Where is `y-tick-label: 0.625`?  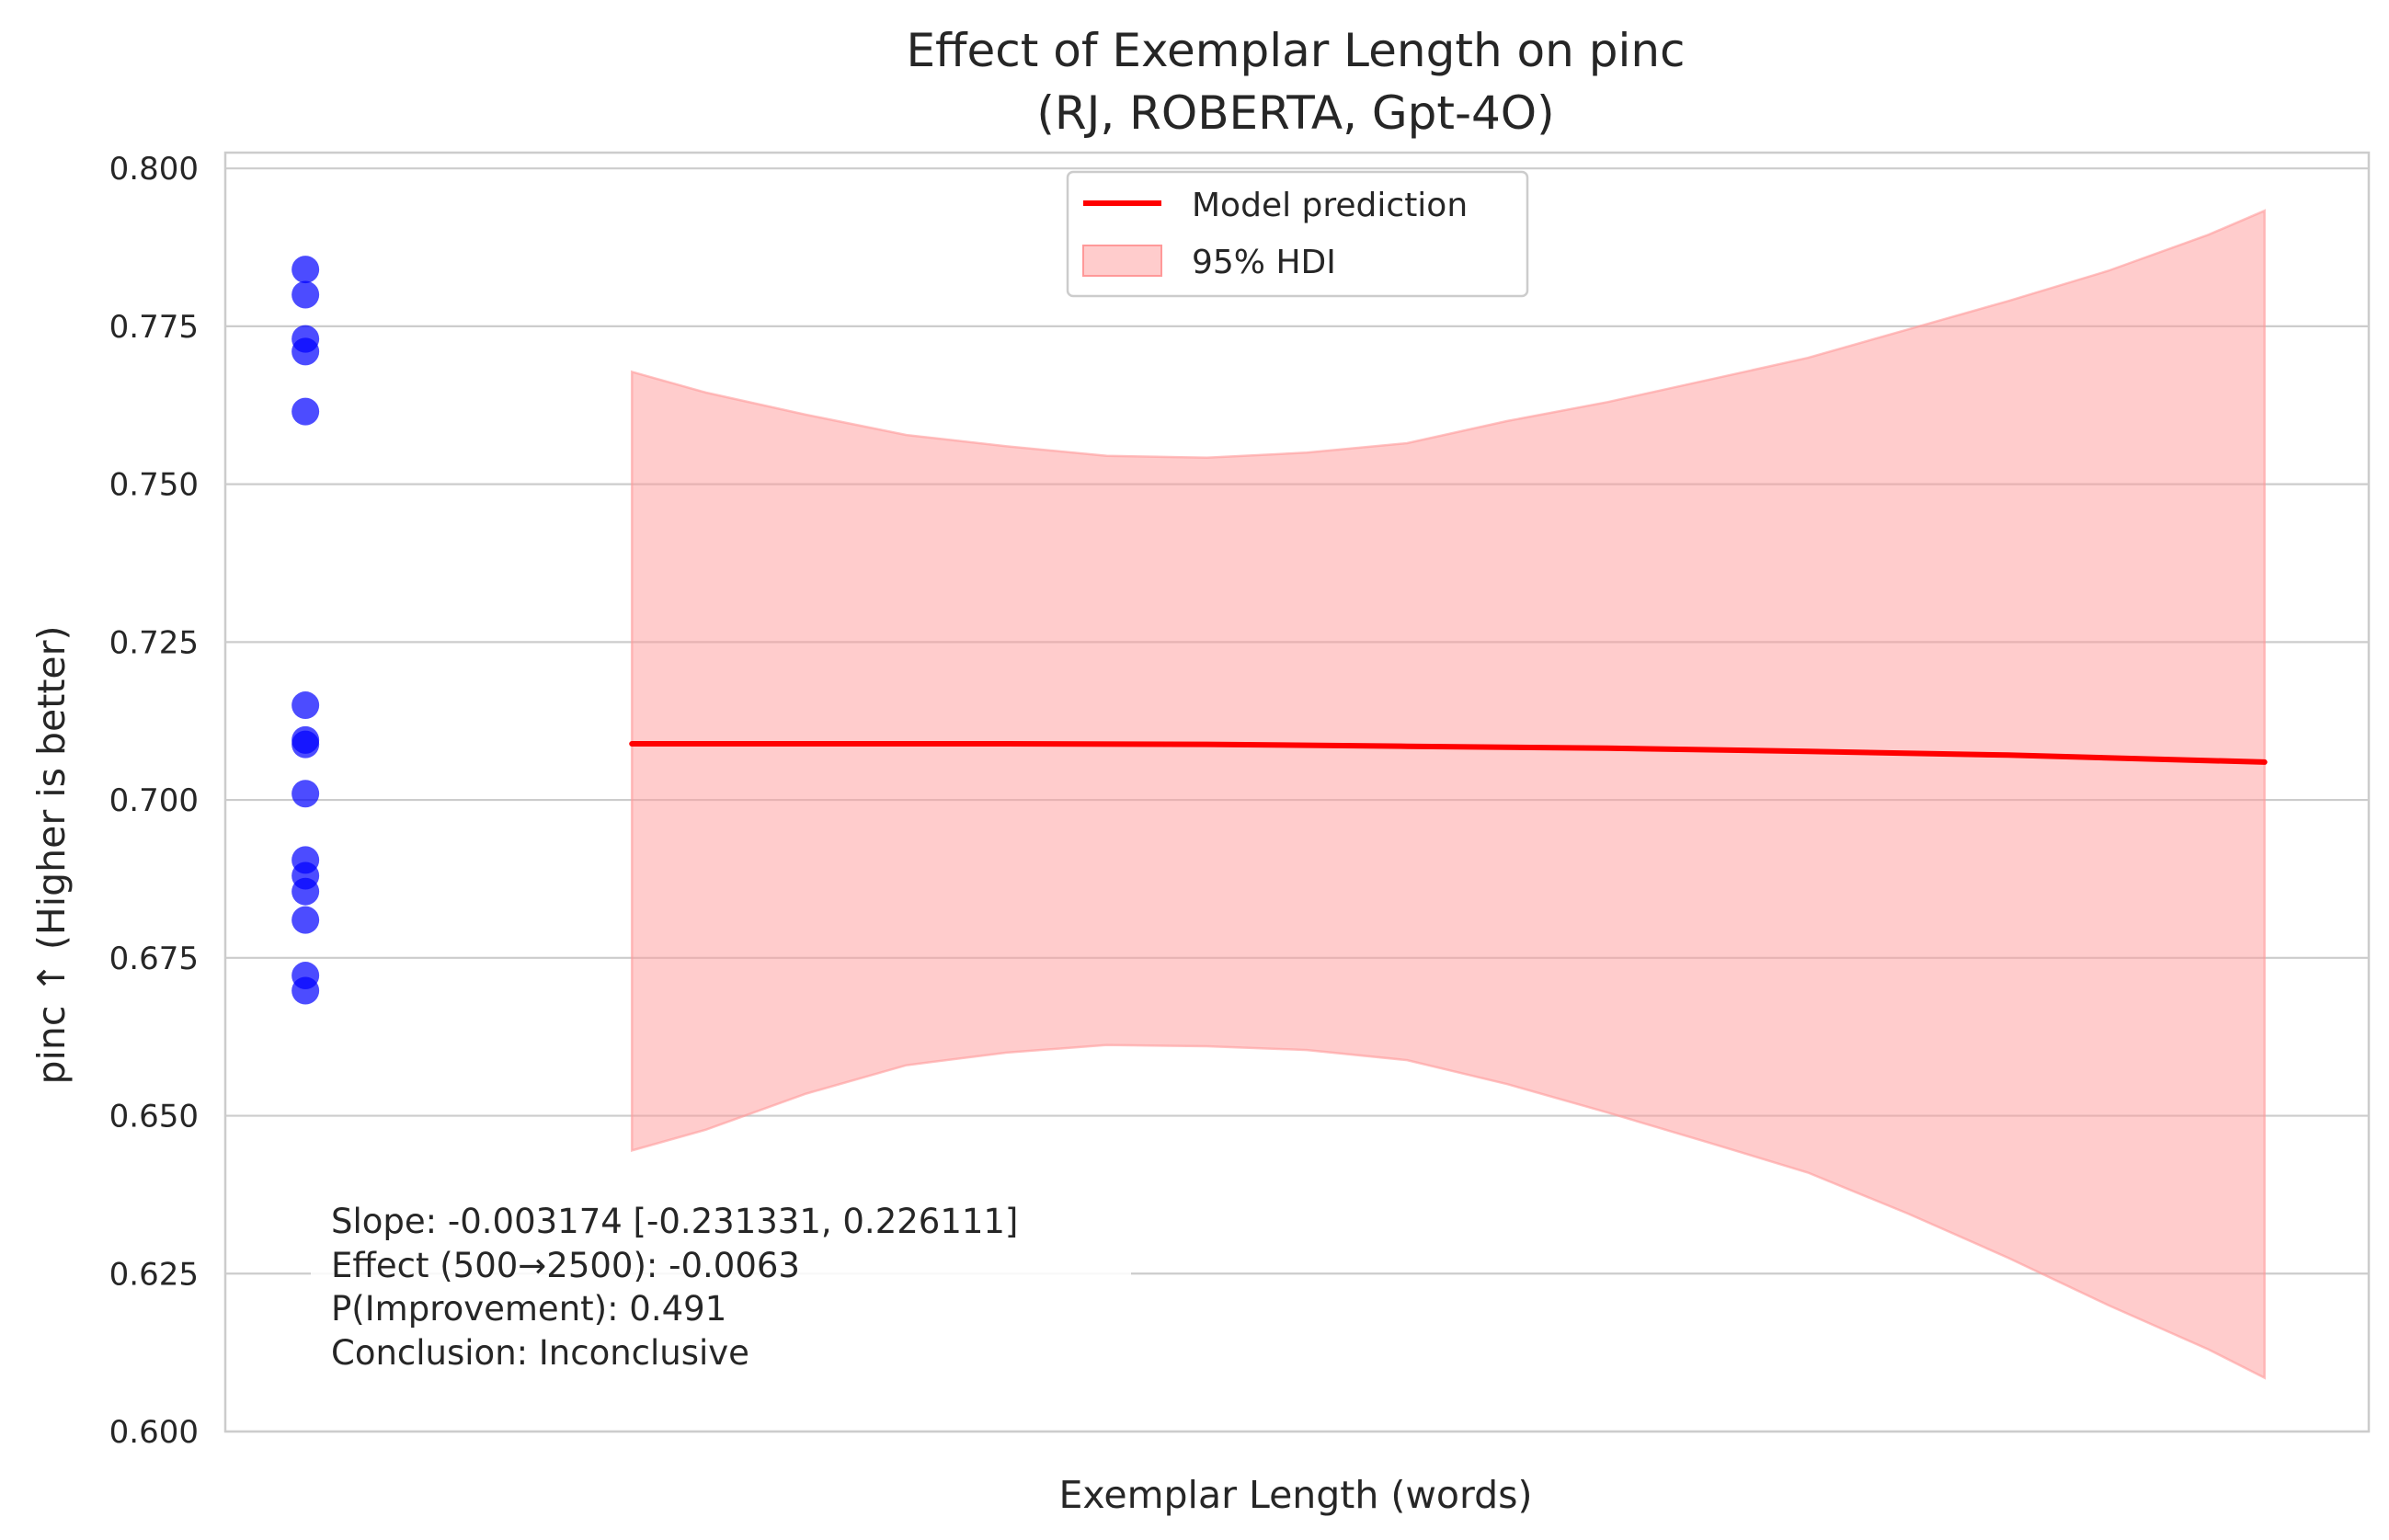
y-tick-label: 0.625 is located at coordinates (154, 1274).